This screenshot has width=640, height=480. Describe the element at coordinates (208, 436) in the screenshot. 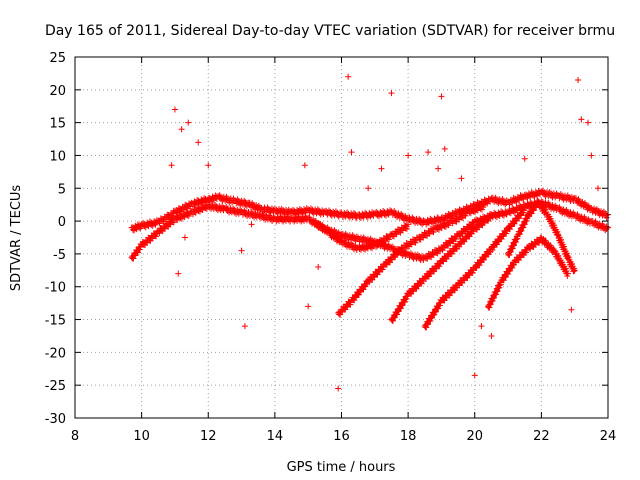

I see `x-tick-label: 12` at that location.